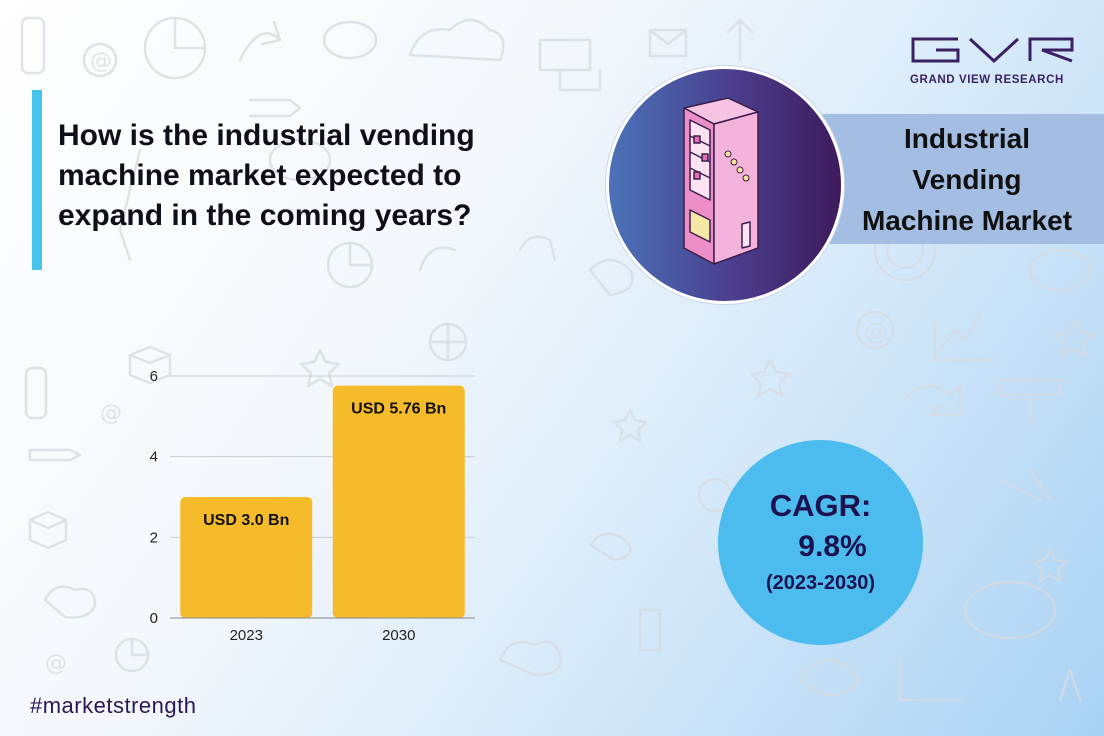  What do you see at coordinates (154, 376) in the screenshot?
I see `y-tick-label: 6` at bounding box center [154, 376].